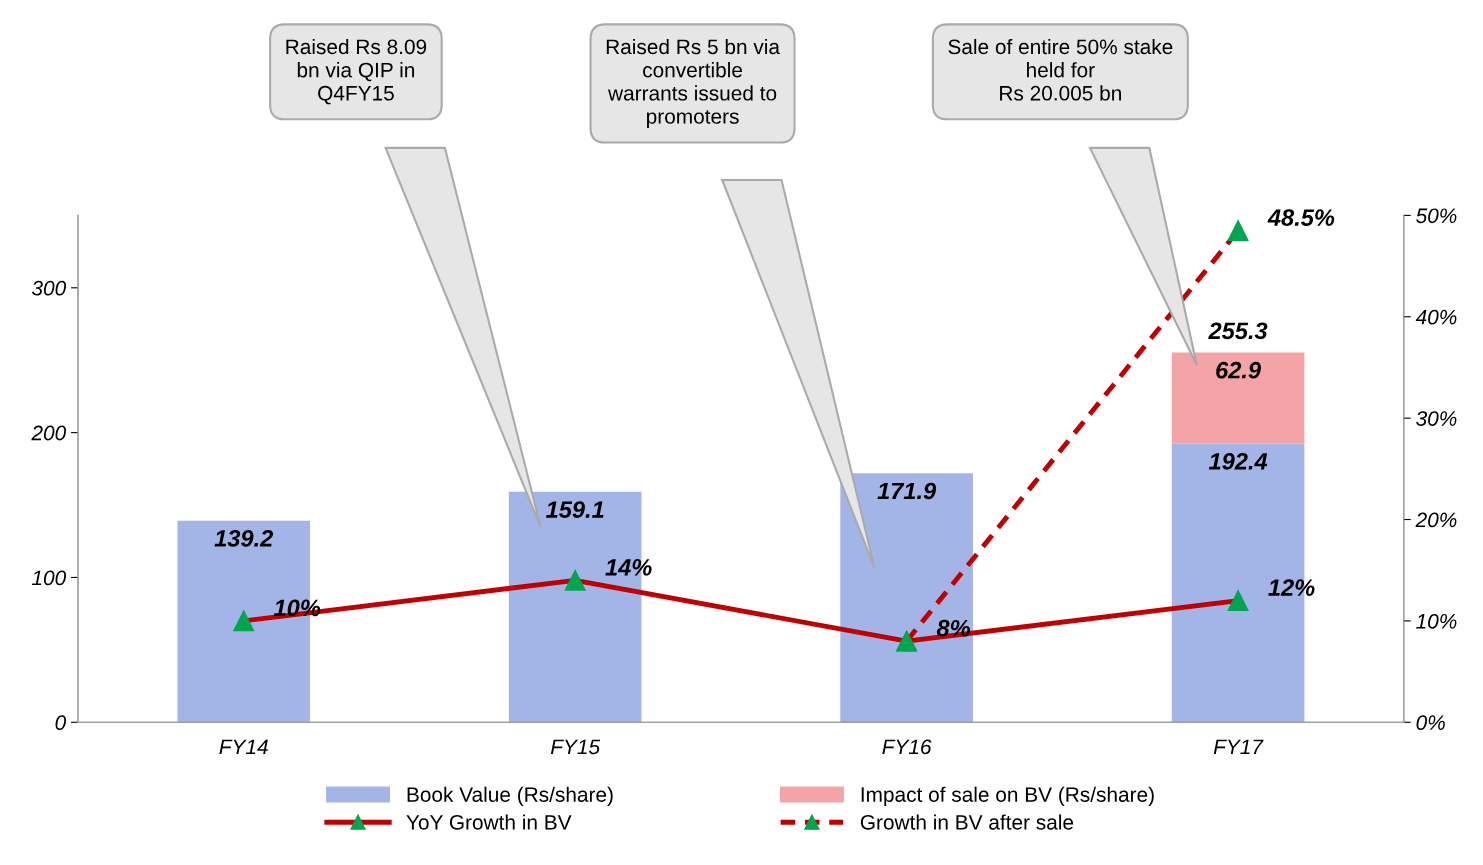  Describe the element at coordinates (693, 83) in the screenshot. I see `text: Raised Rs 5 bn via convertible warrants issued to promoters` at that location.